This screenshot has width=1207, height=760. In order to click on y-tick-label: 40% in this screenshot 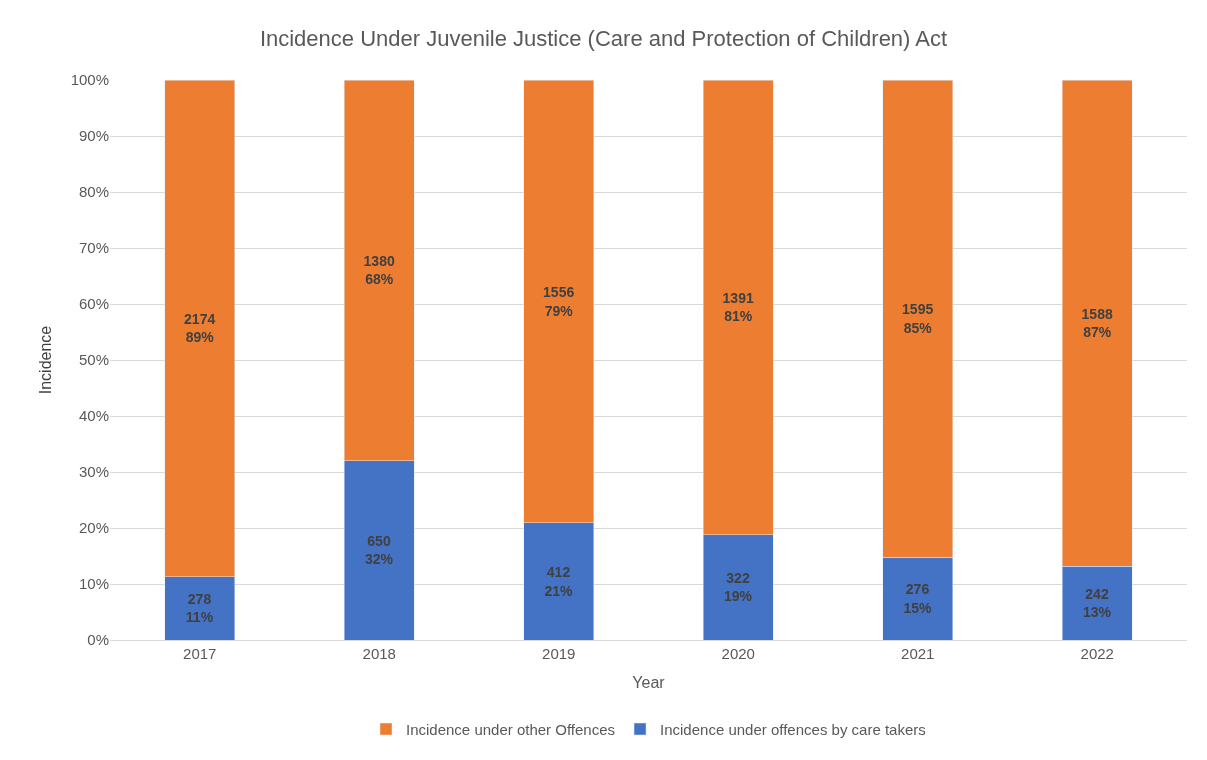, I will do `click(93, 416)`.